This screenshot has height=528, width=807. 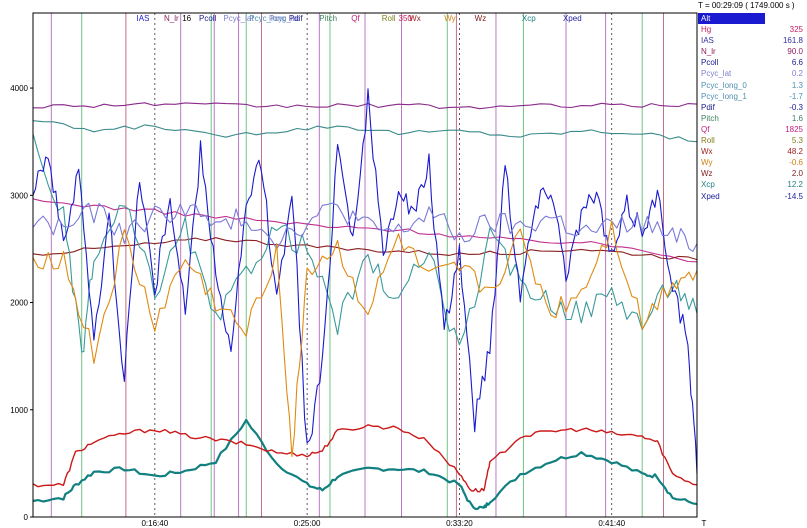 What do you see at coordinates (328, 18) in the screenshot?
I see `parameter-axis-label: Pitch` at bounding box center [328, 18].